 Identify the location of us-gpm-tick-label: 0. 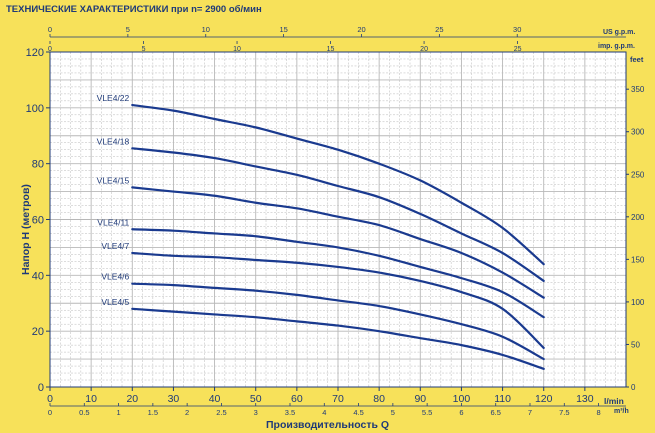
(50, 29).